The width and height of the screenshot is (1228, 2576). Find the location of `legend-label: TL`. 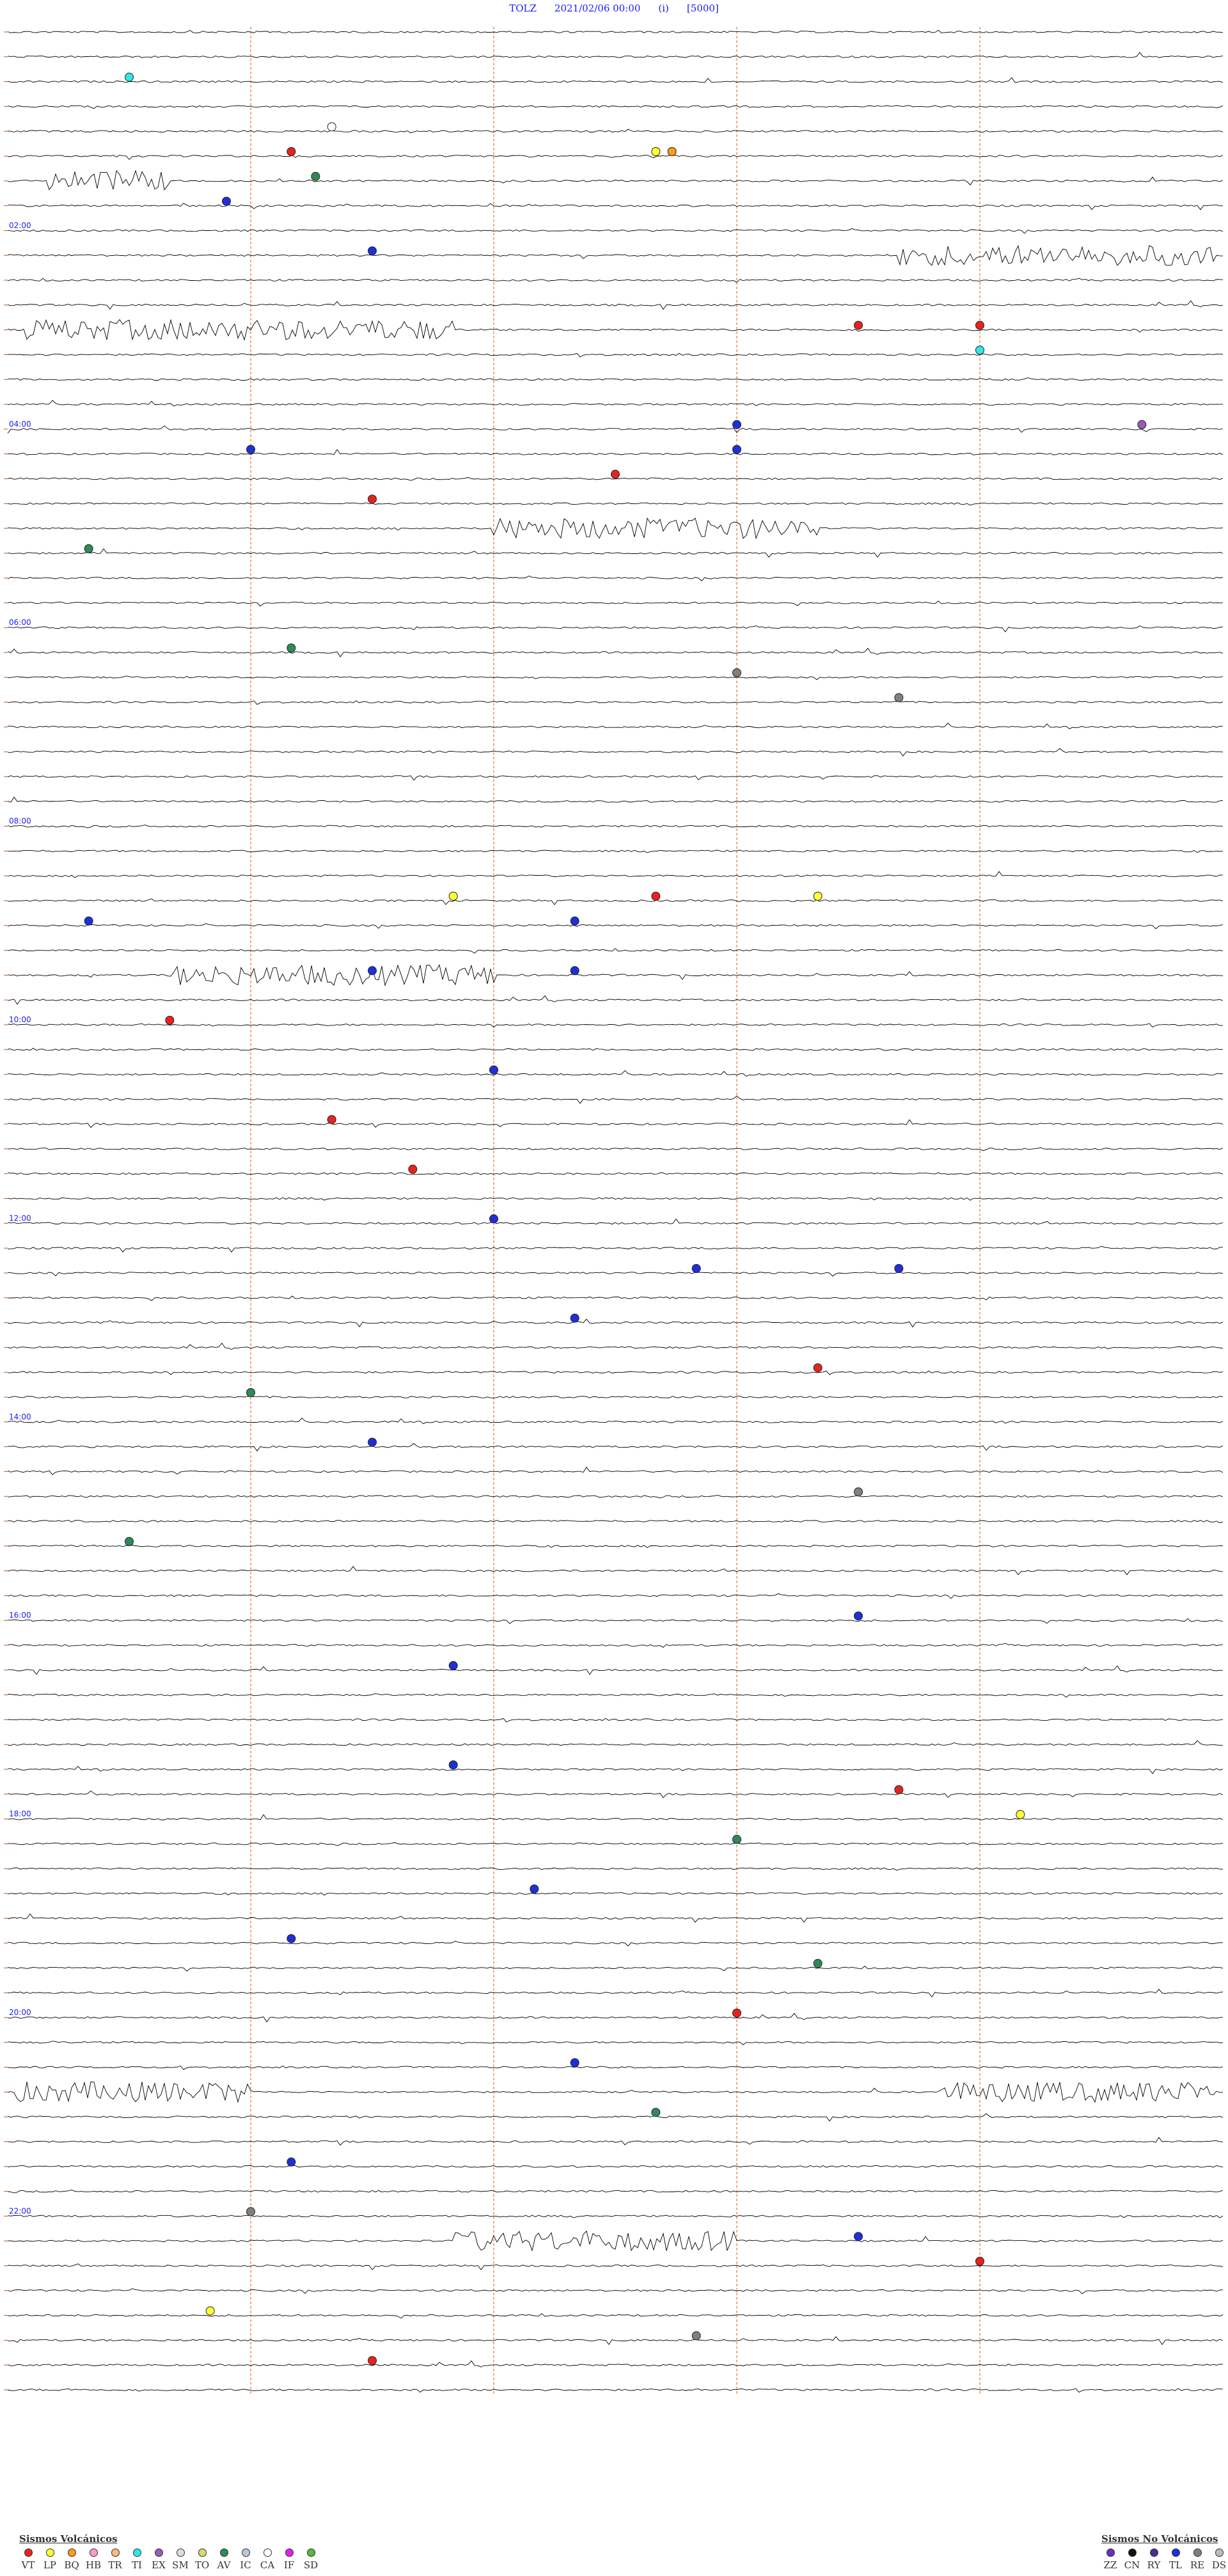

legend-label: TL is located at coordinates (1175, 2565).